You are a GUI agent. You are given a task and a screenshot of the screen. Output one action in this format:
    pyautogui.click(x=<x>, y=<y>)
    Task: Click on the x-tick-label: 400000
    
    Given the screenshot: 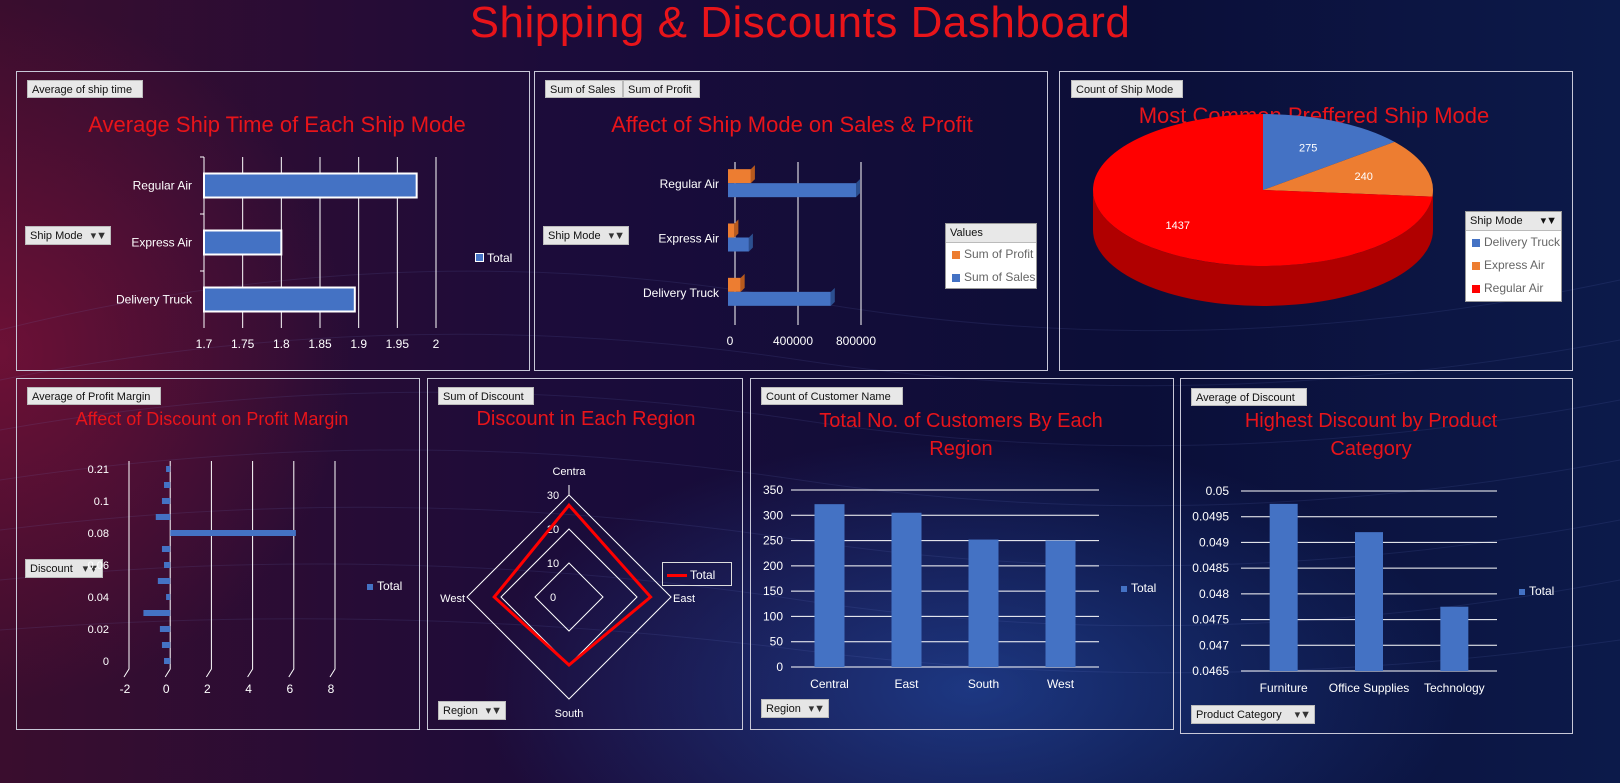 What is the action you would take?
    pyautogui.click(x=793, y=341)
    